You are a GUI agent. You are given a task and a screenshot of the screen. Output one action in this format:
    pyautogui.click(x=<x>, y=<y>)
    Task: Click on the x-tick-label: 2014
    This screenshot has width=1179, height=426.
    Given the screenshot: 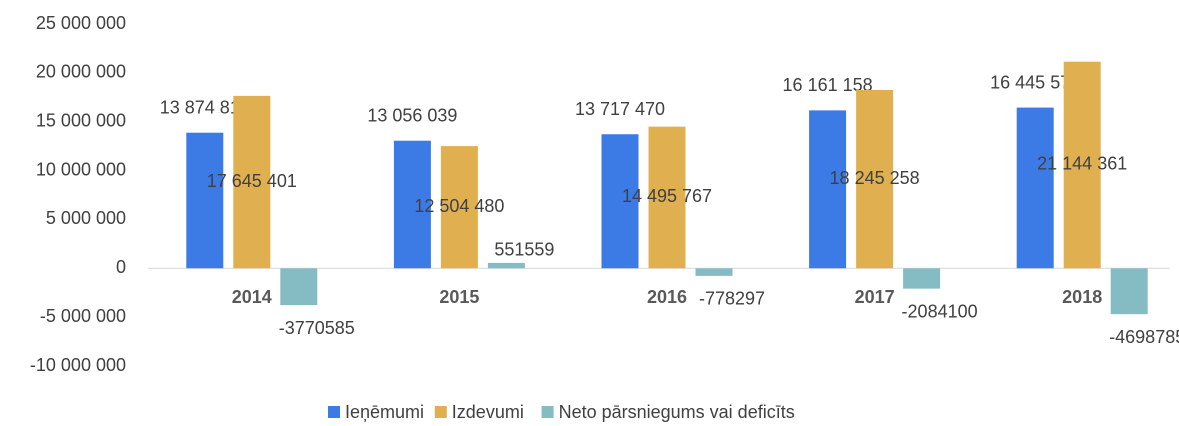 What is the action you would take?
    pyautogui.click(x=252, y=297)
    